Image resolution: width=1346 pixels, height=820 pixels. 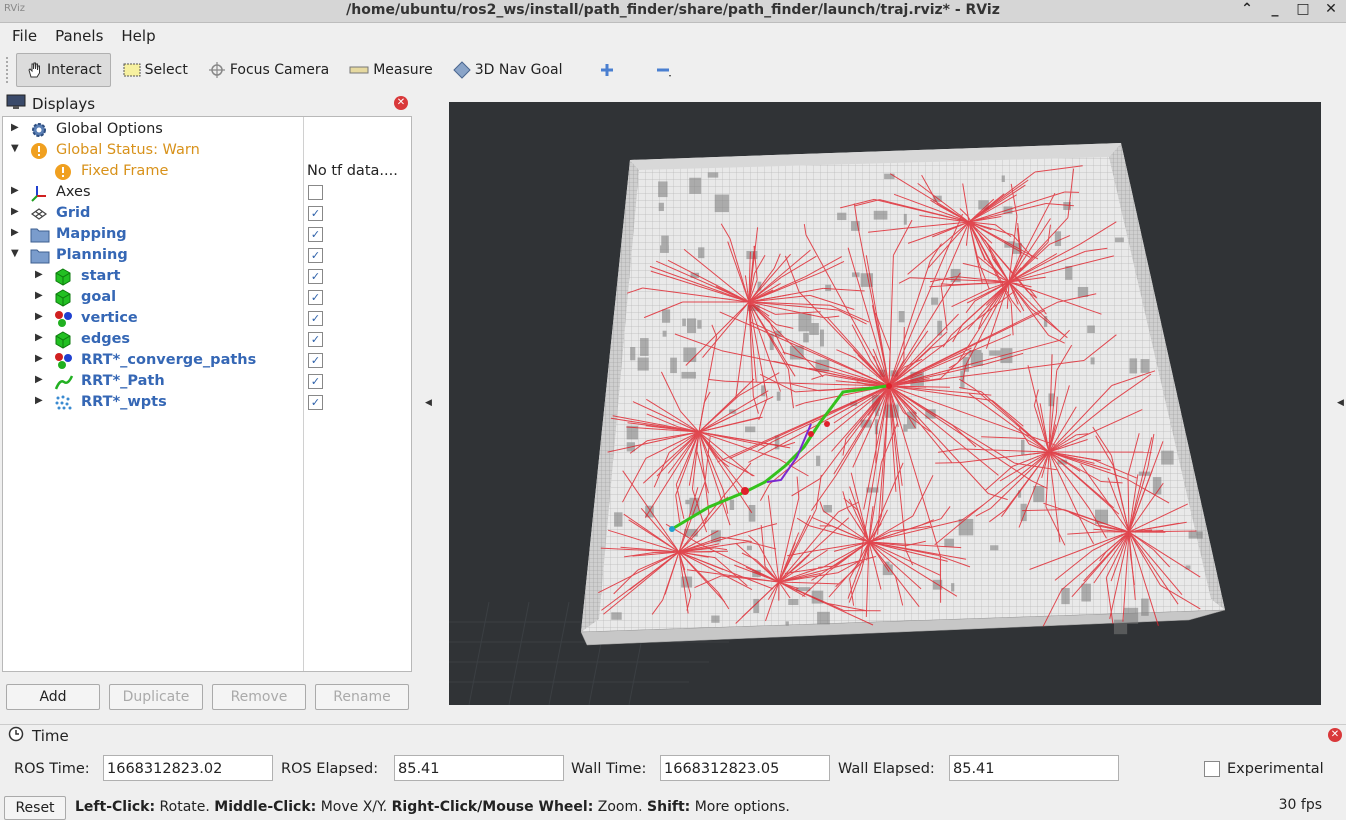 I want to click on experimental-checkbox, so click(x=1212, y=769).